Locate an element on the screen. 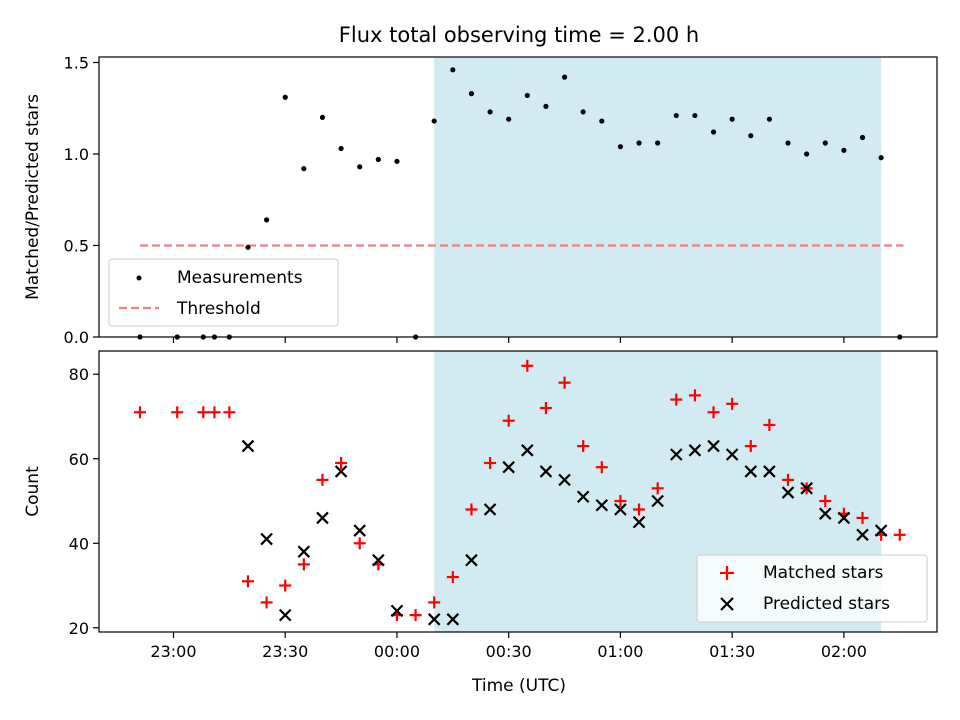 The image size is (960, 720). x-tick-label: 00:00 is located at coordinates (397, 651).